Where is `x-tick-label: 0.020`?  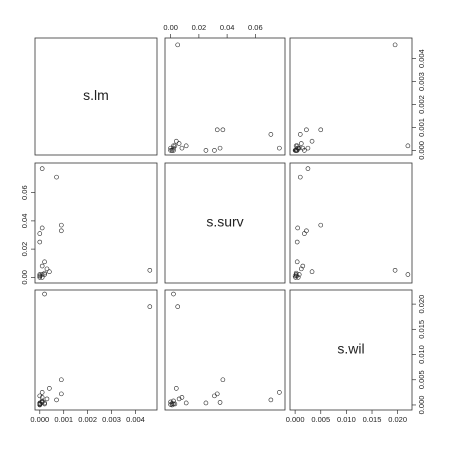
x-tick-label: 0.020 is located at coordinates (397, 419).